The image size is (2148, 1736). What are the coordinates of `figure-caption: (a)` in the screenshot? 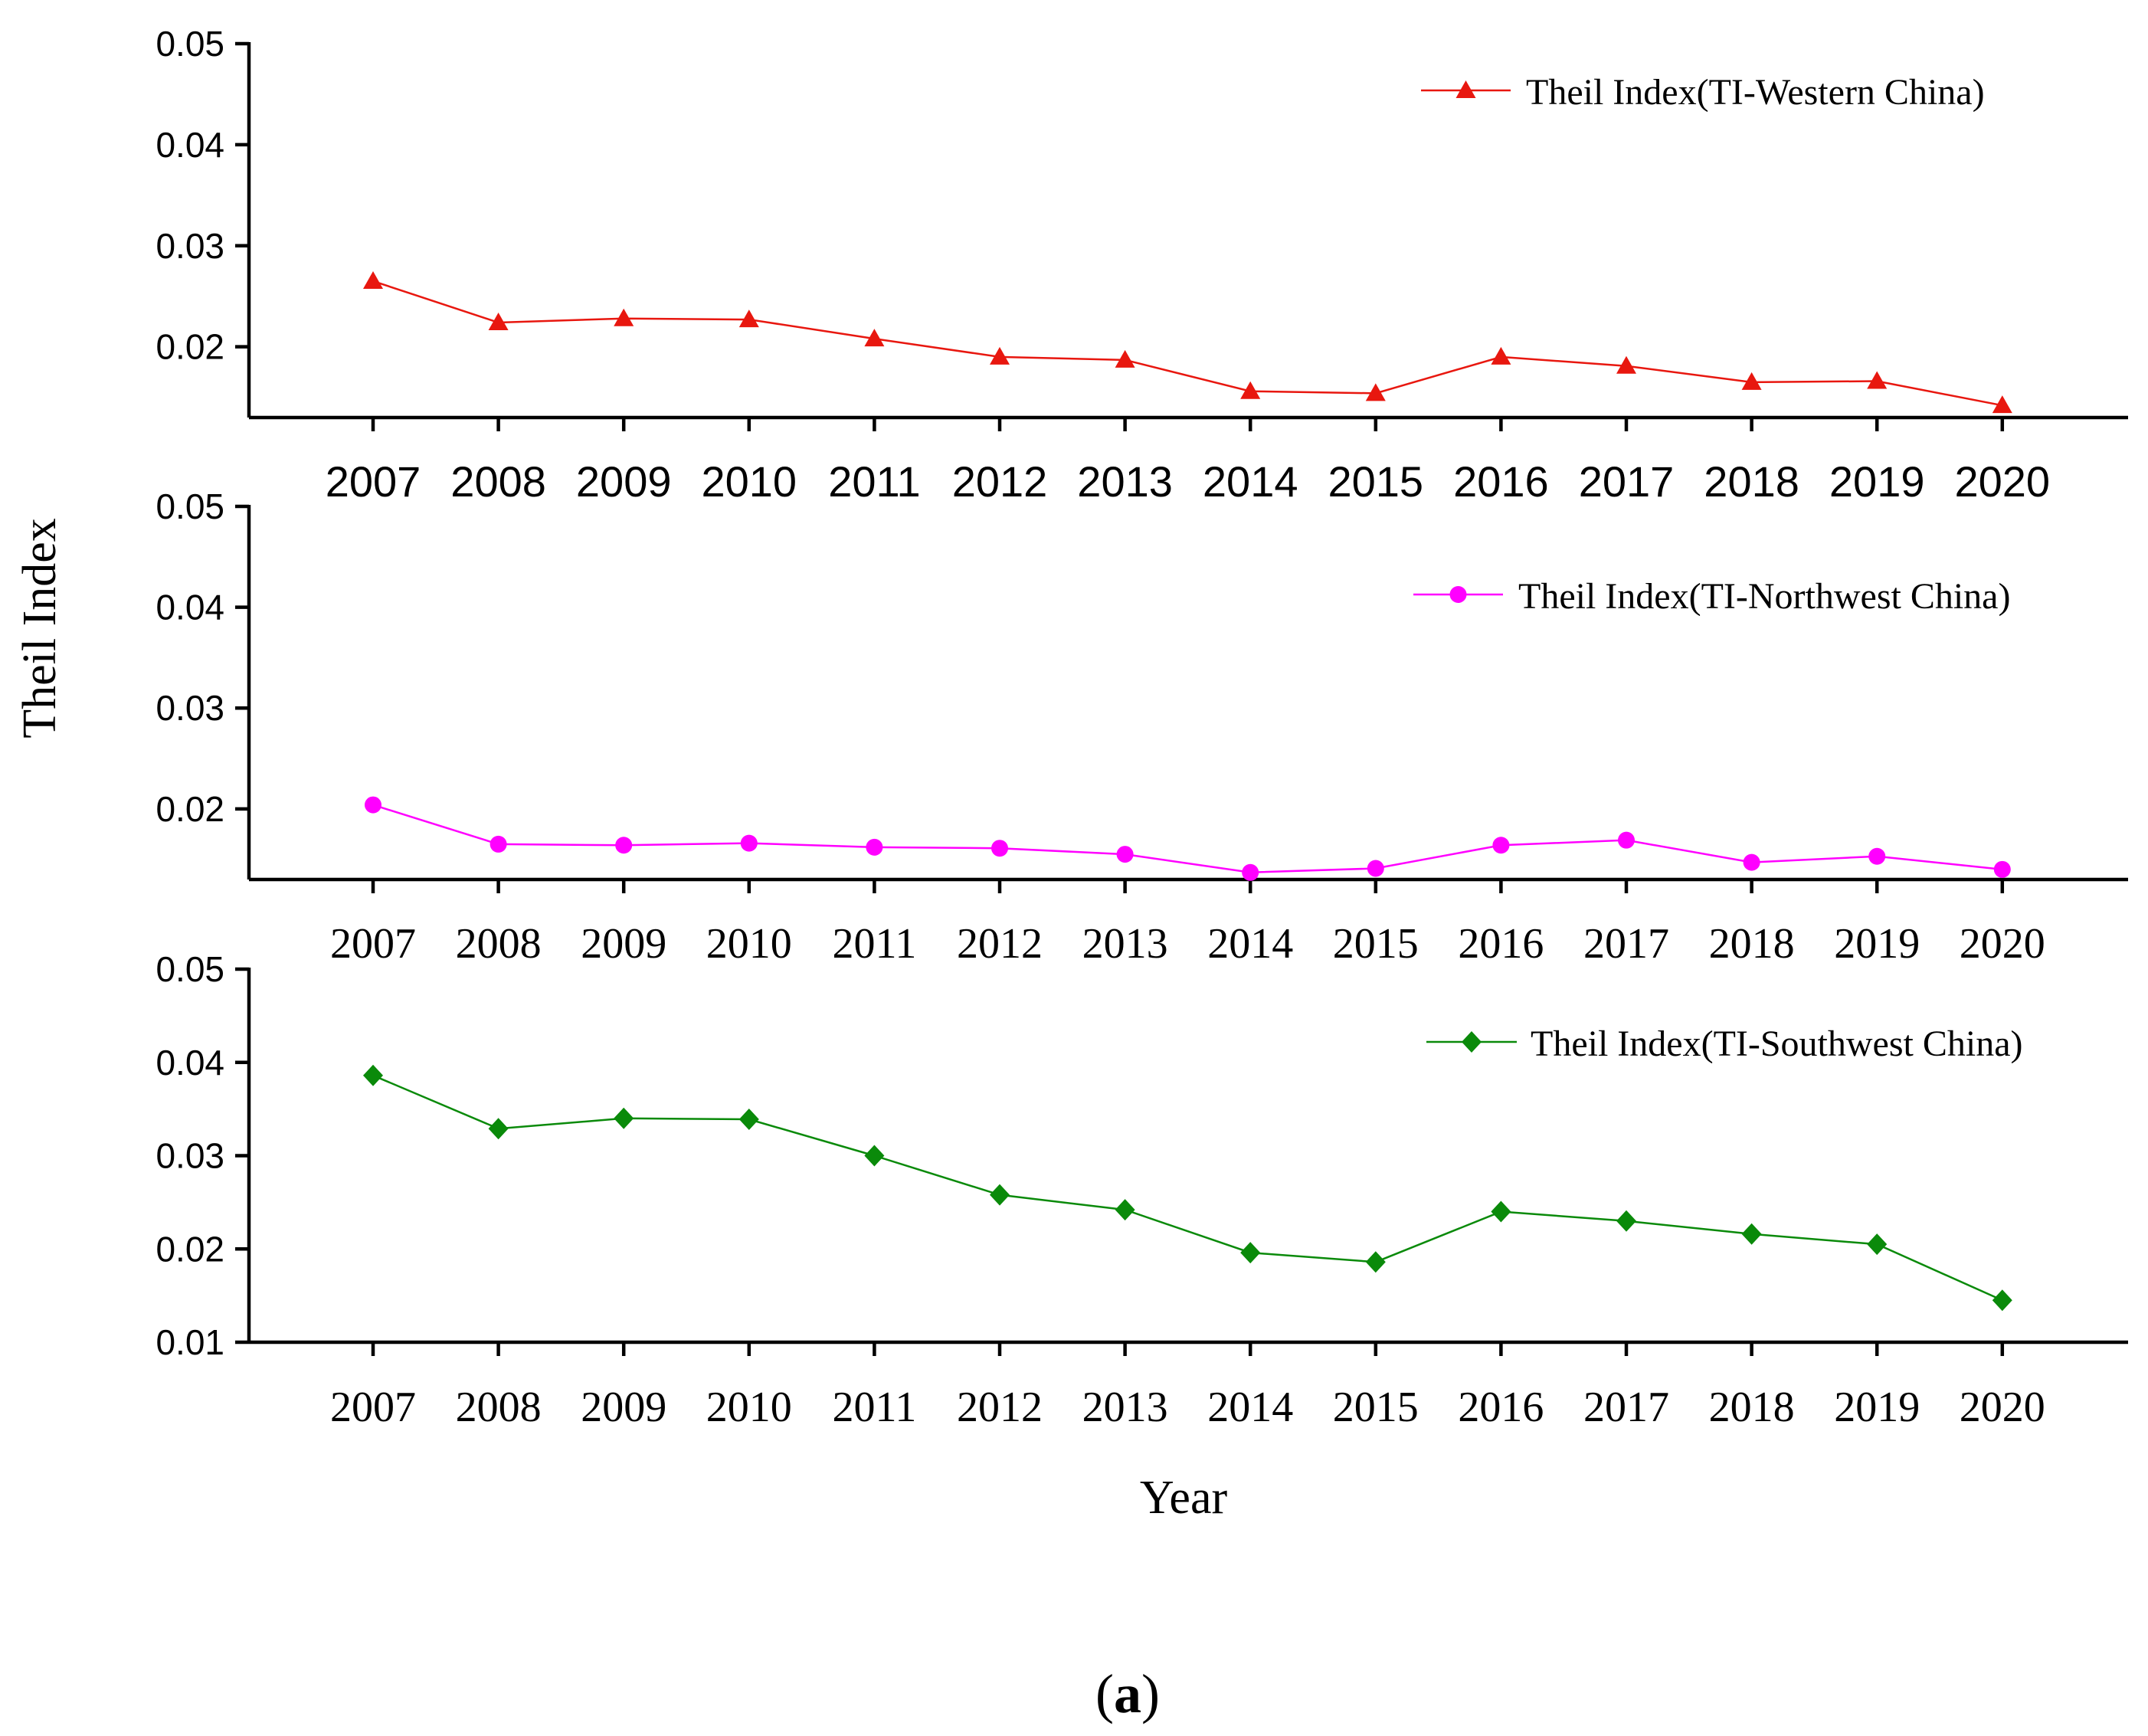 It's located at (1127, 1694).